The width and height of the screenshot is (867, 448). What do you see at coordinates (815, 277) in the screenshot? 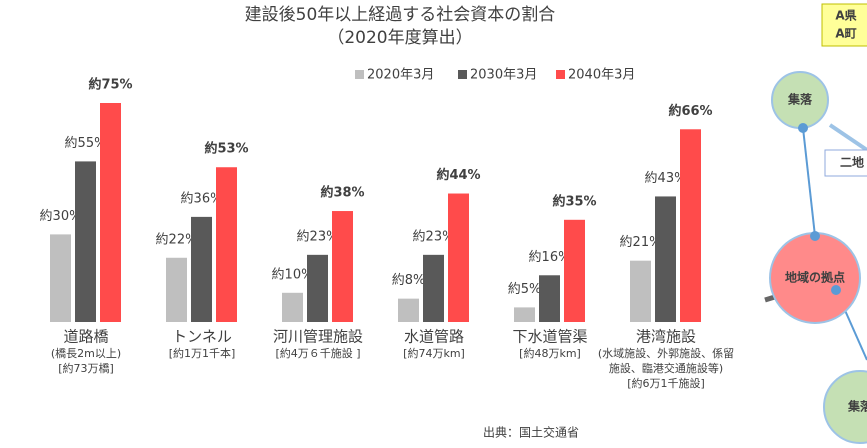
I see `node-label: 地域の拠点` at bounding box center [815, 277].